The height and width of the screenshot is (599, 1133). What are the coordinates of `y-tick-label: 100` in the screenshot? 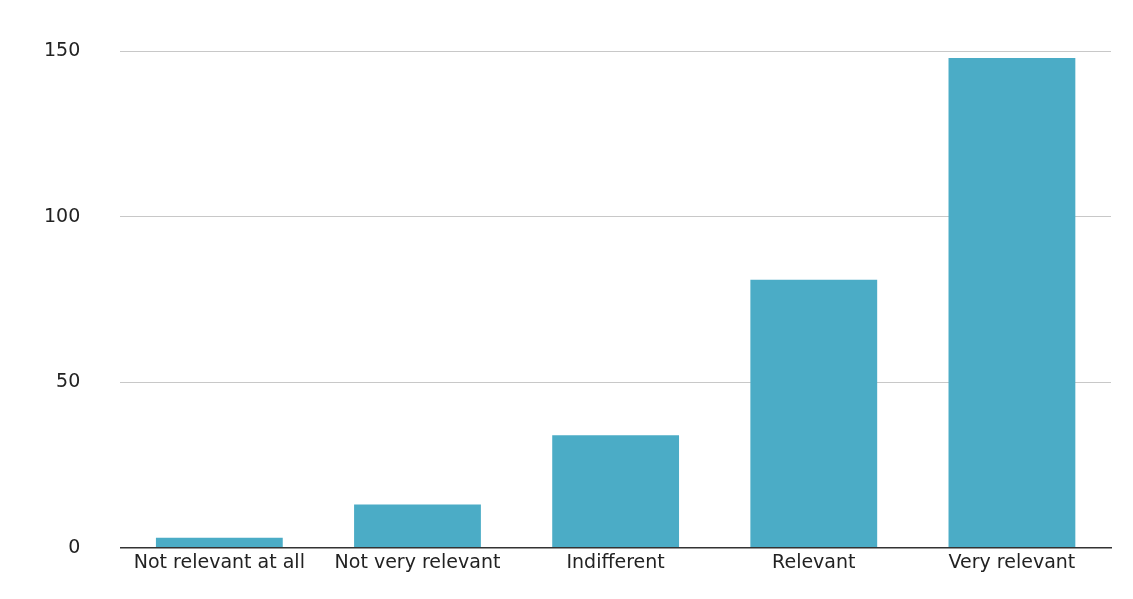 It's located at (62, 214).